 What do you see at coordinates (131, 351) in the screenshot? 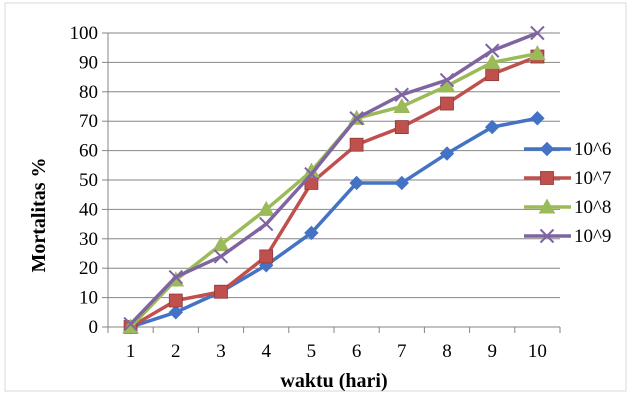
I see `x-tick-label-1: 1` at bounding box center [131, 351].